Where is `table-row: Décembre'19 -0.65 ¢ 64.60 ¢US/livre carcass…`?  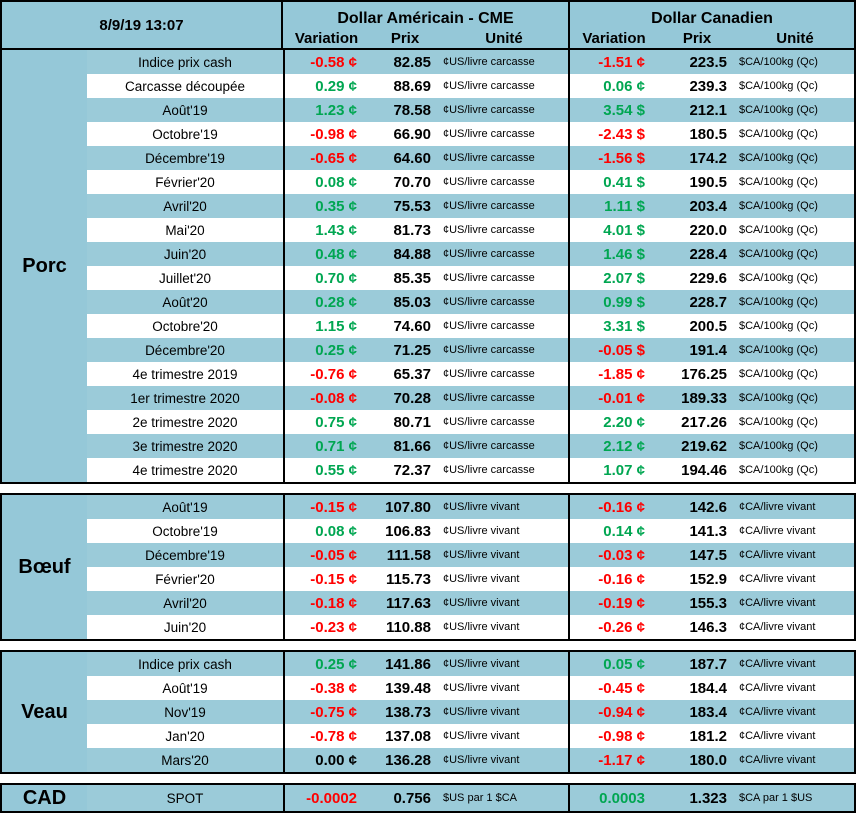 table-row: Décembre'19 -0.65 ¢ 64.60 ¢US/livre carcass… is located at coordinates (470, 158).